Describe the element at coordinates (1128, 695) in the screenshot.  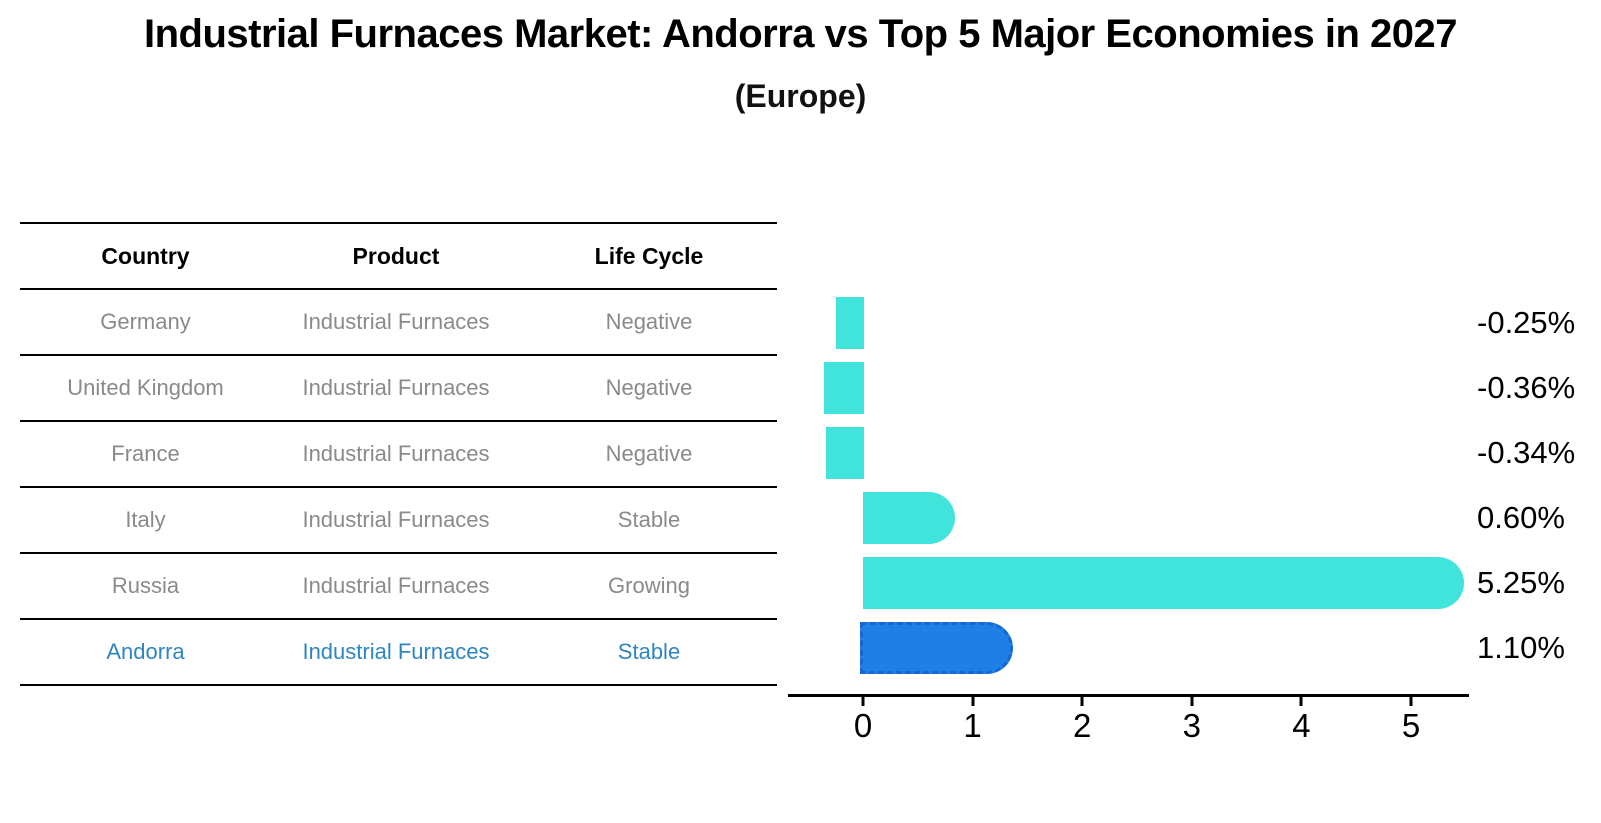
I see `x-axis-line` at that location.